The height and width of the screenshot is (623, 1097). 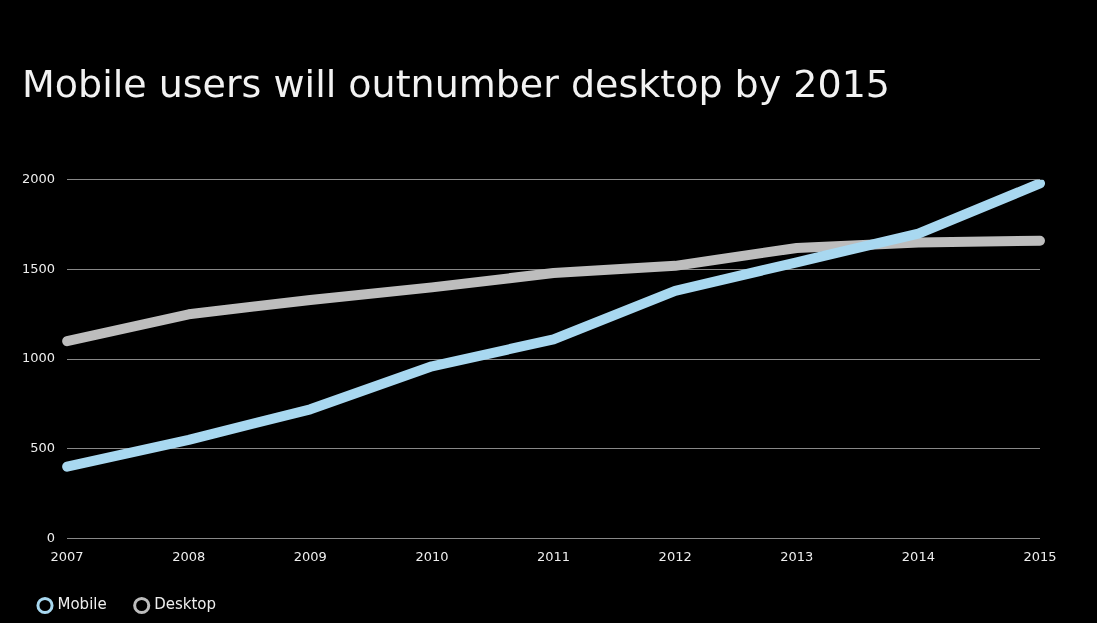 What do you see at coordinates (38, 179) in the screenshot?
I see `y-tick-label: 2000` at bounding box center [38, 179].